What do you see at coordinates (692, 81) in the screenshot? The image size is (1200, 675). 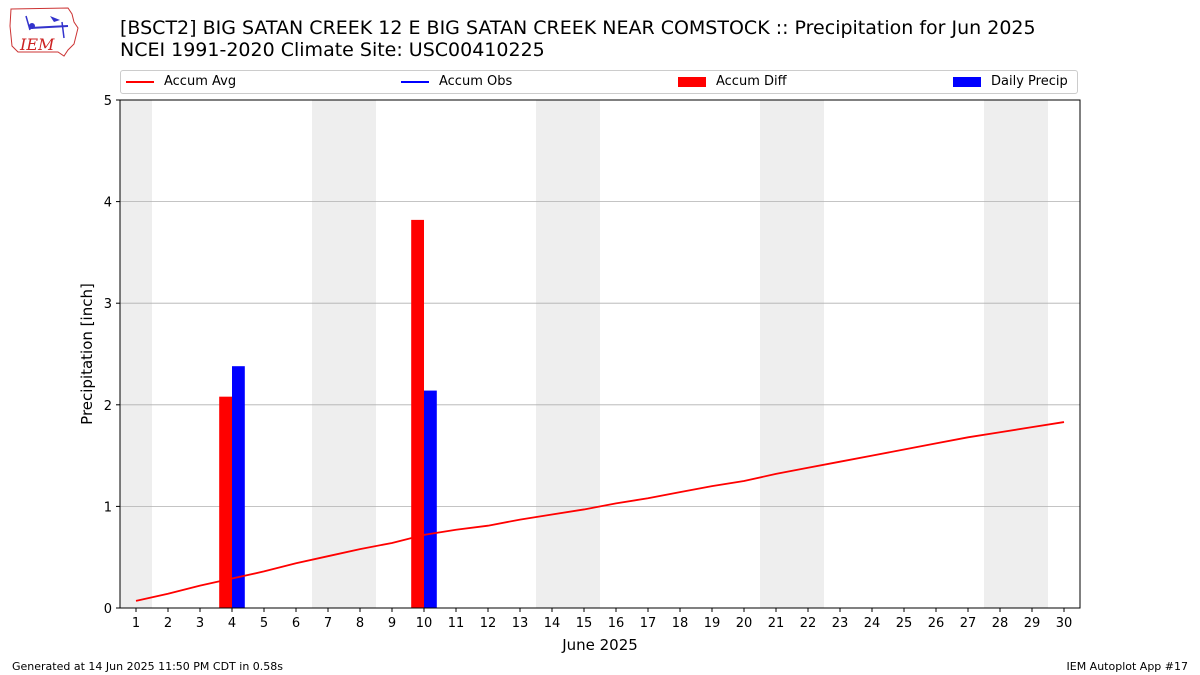 I see `legend-swatch-accum-diff` at bounding box center [692, 81].